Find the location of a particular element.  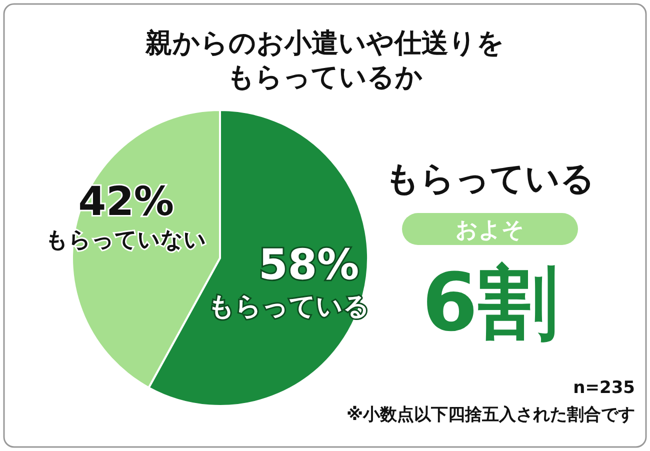

data-label: 42% is located at coordinates (126, 202).